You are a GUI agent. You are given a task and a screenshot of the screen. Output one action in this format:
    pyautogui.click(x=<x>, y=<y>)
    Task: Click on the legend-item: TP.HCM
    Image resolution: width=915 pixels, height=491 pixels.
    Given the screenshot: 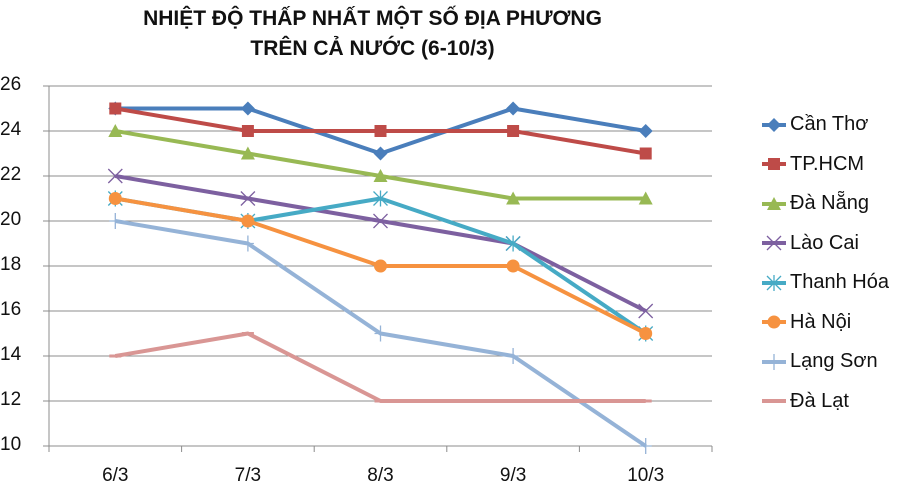 What is the action you would take?
    pyautogui.click(x=824, y=165)
    